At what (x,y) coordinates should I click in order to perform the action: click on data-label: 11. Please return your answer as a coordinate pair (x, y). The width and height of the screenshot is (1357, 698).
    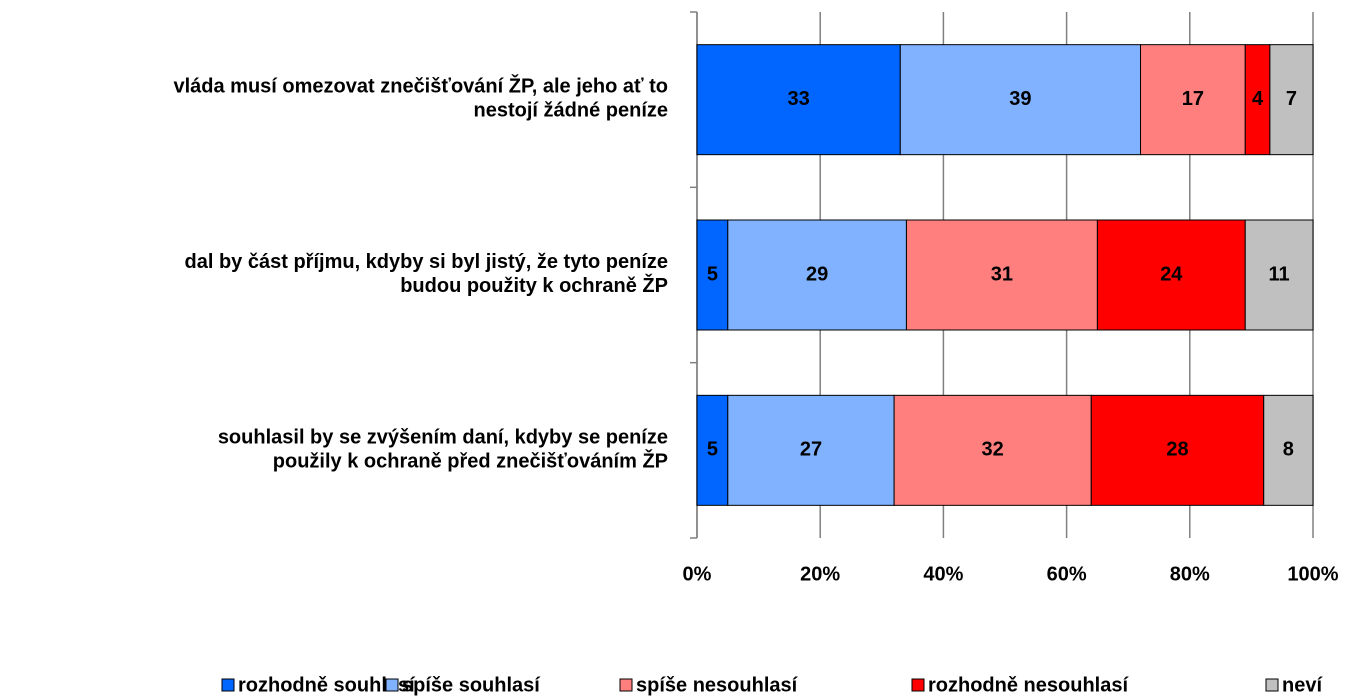
    Looking at the image, I should click on (1279, 274).